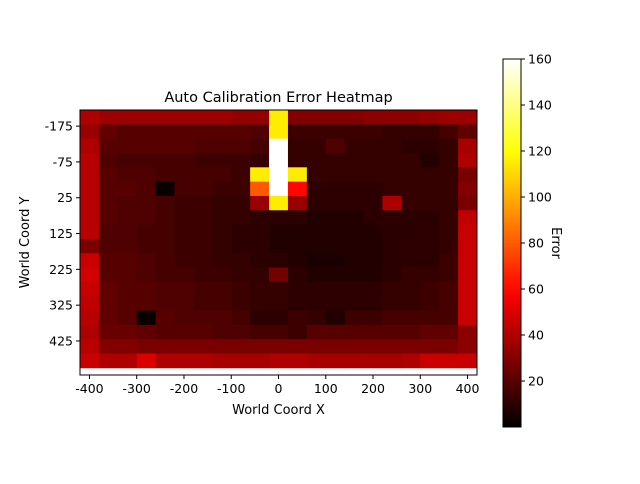 The width and height of the screenshot is (640, 484). I want to click on colorbar-tick-label: 60, so click(536, 289).